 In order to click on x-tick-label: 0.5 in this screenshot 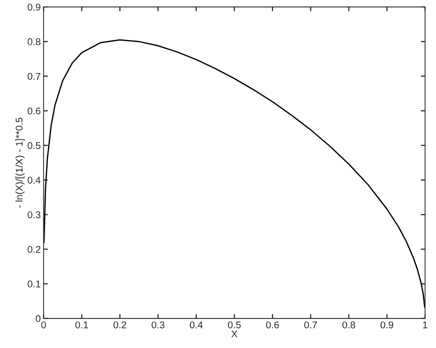, I will do `click(234, 324)`.